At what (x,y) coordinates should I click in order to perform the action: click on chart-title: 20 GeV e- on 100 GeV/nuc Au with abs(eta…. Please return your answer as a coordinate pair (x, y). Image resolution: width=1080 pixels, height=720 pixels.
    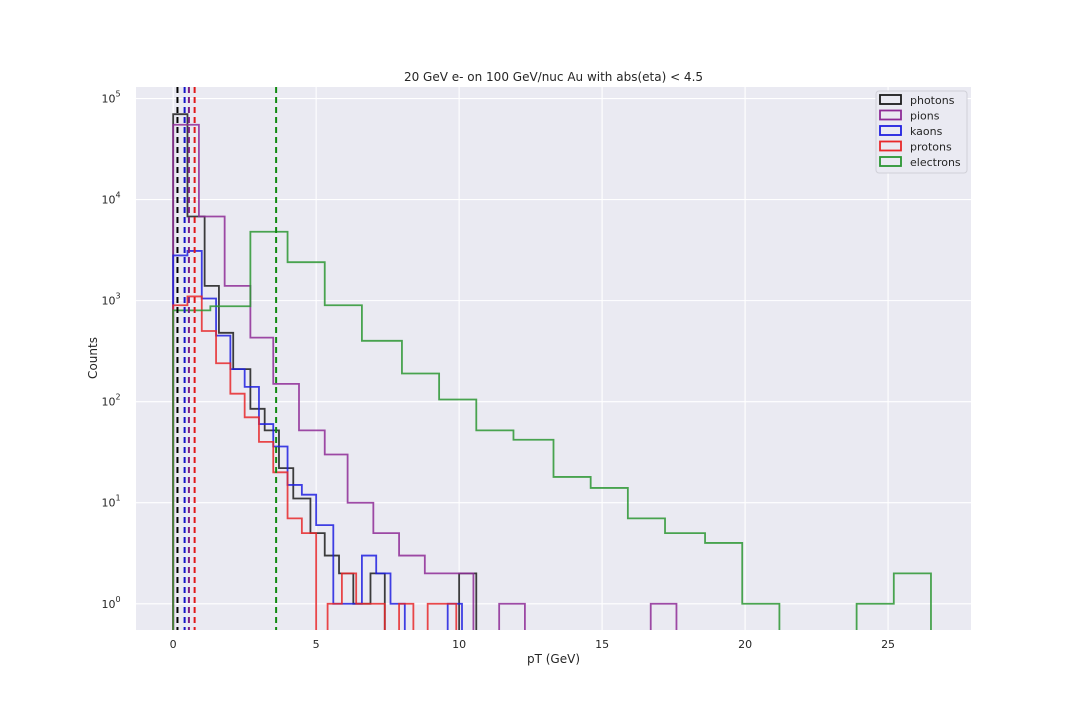
    Looking at the image, I should click on (553, 77).